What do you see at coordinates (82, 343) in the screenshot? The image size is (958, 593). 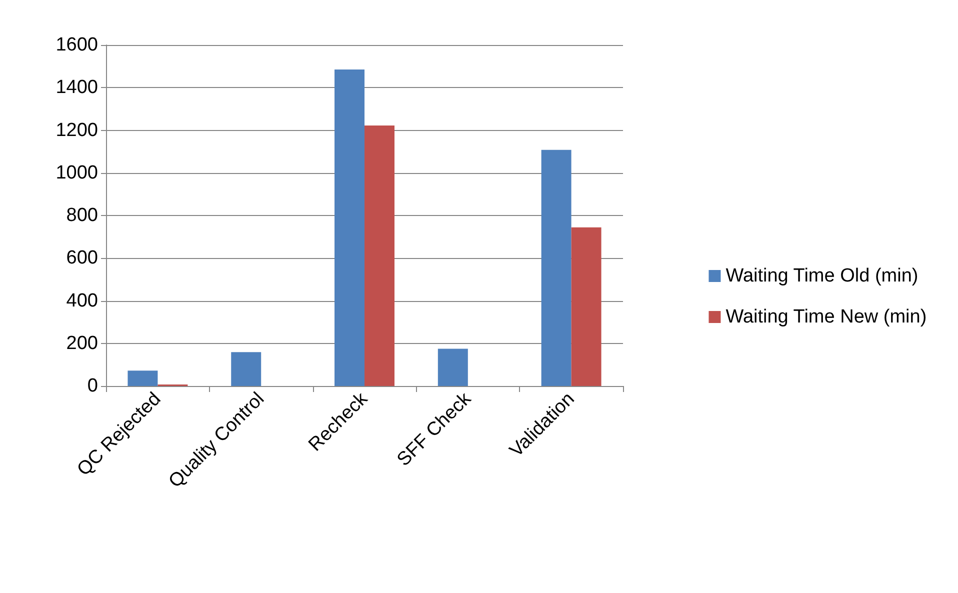 I see `y-tick-label: 200` at bounding box center [82, 343].